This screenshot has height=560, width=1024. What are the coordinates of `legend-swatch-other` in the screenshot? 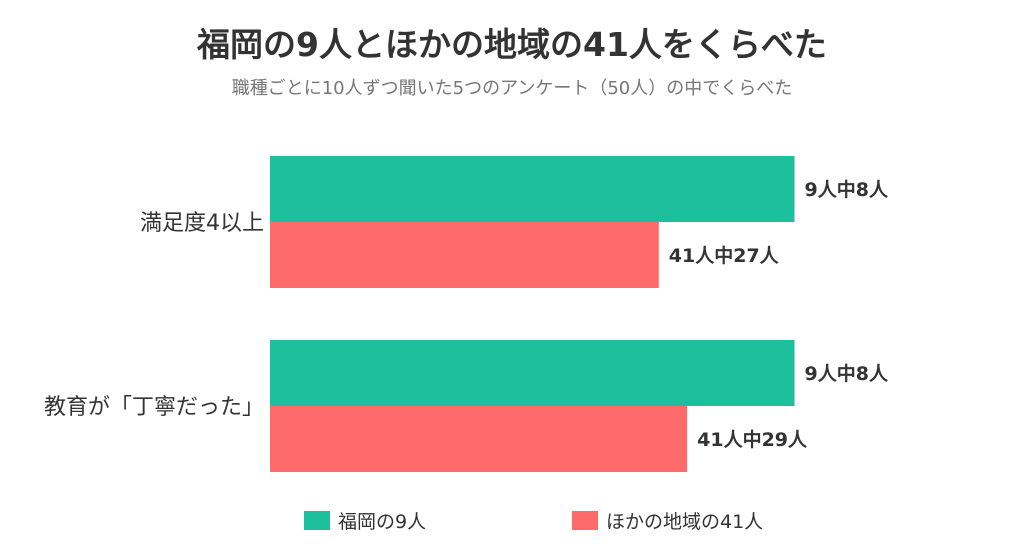 It's located at (585, 520).